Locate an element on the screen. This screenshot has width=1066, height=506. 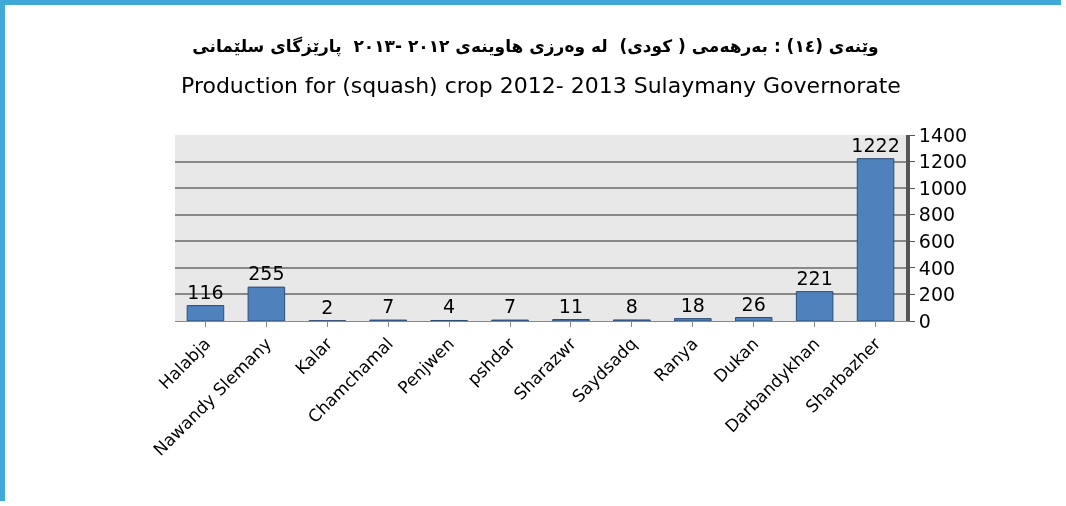
y-tick-label: 1000 is located at coordinates (943, 187).